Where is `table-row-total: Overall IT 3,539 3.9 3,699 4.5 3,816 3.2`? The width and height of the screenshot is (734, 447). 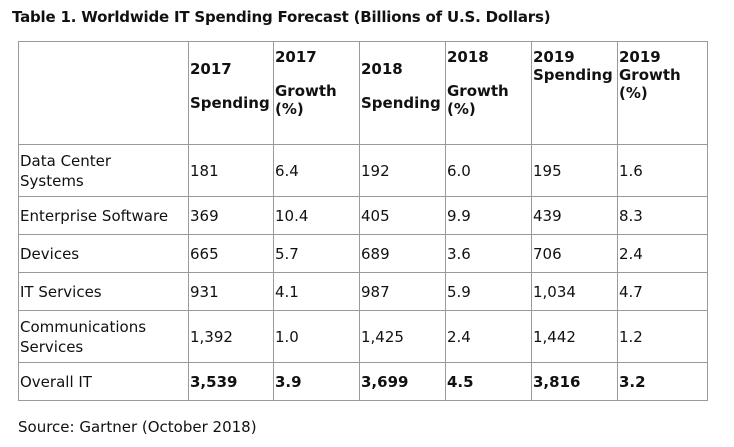
table-row-total: Overall IT 3,539 3.9 3,699 4.5 3,816 3.2 is located at coordinates (363, 381).